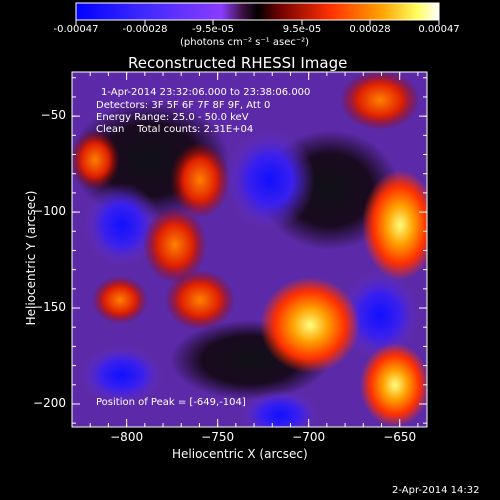 Image resolution: width=500 pixels, height=500 pixels. What do you see at coordinates (213, 29) in the screenshot?
I see `colorbar-tick-label: -9.5e-05` at bounding box center [213, 29].